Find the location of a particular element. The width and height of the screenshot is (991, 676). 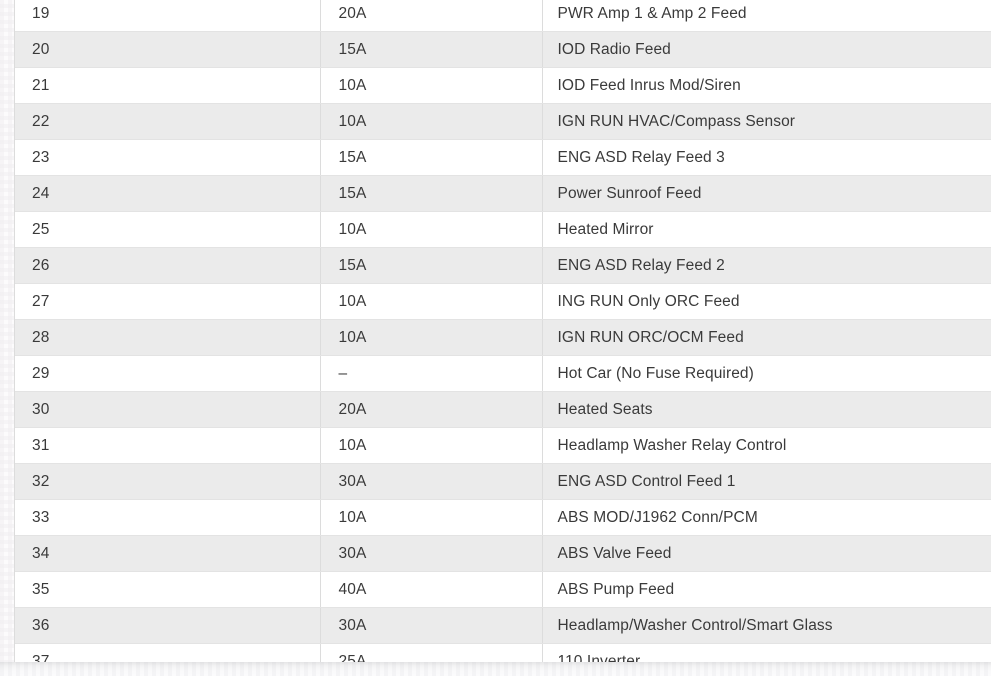

table-row: 25 10A Heated Mirror is located at coordinates (502, 229).